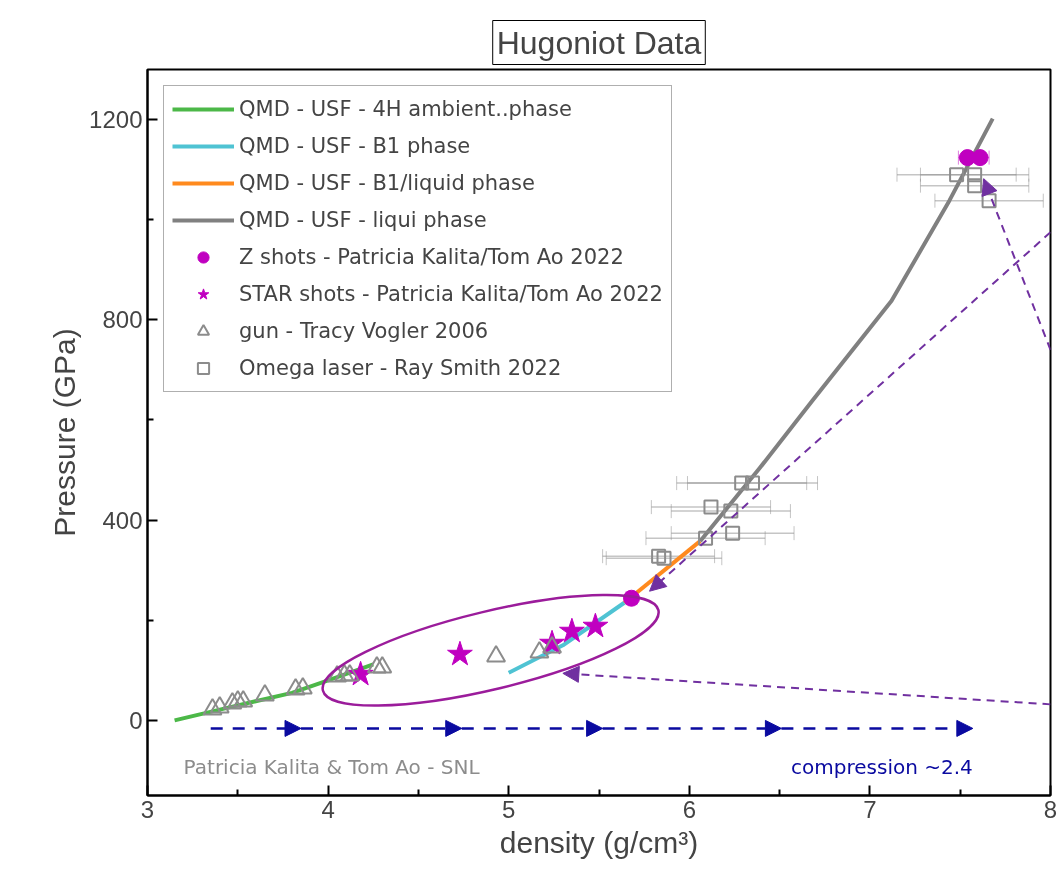 The image size is (1058, 889). I want to click on annotation: Patricia Kalita & Tom Ao - SNL, so click(332, 767).